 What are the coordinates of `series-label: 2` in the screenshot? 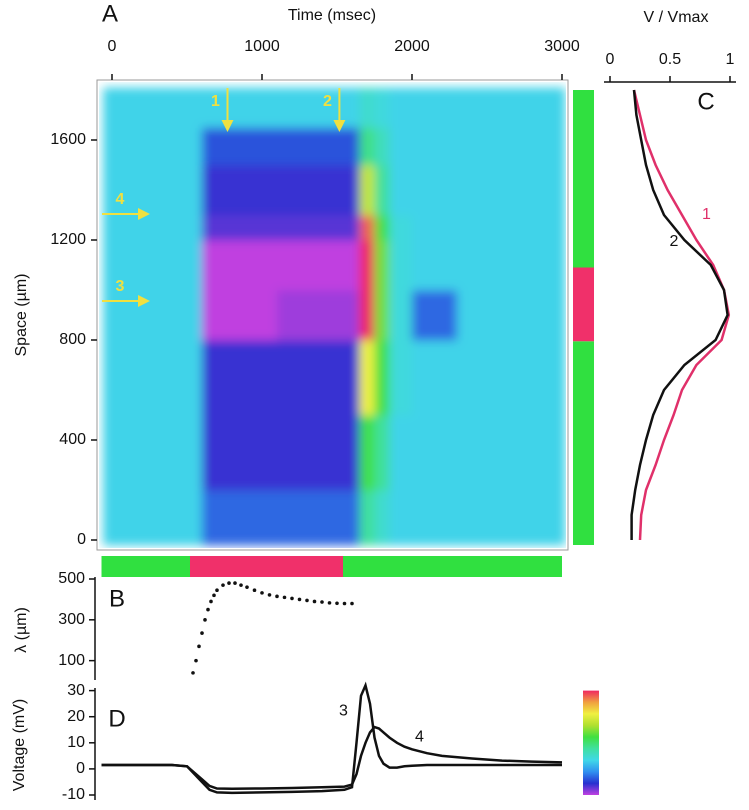 It's located at (673, 241).